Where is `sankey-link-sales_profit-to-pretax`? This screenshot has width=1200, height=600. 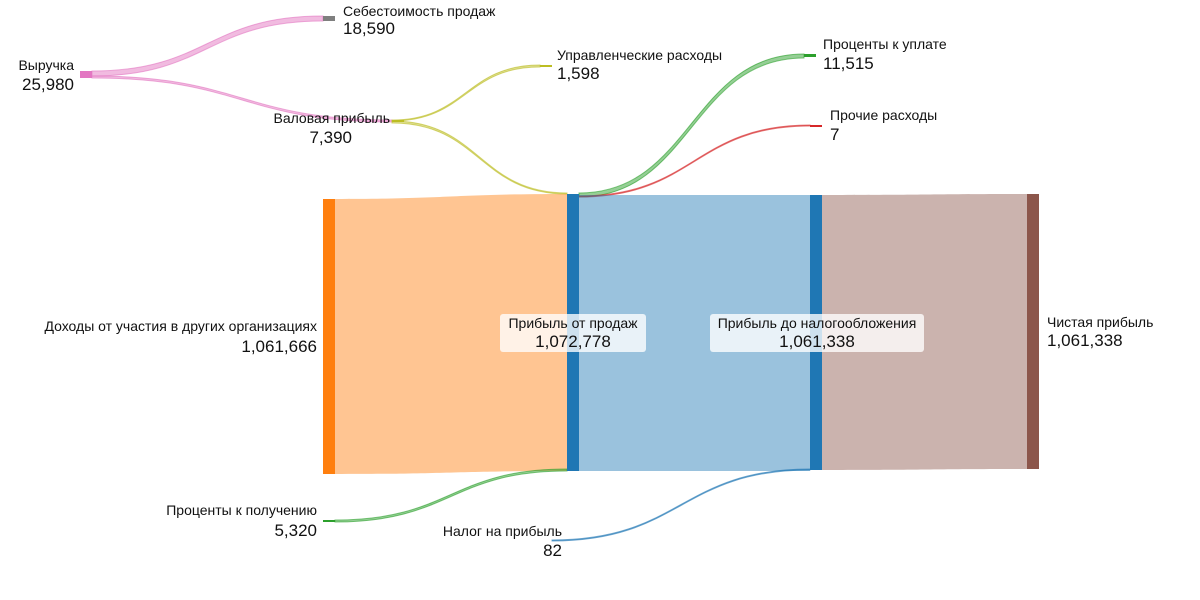
sankey-link-sales_profit-to-pretax is located at coordinates (694, 333).